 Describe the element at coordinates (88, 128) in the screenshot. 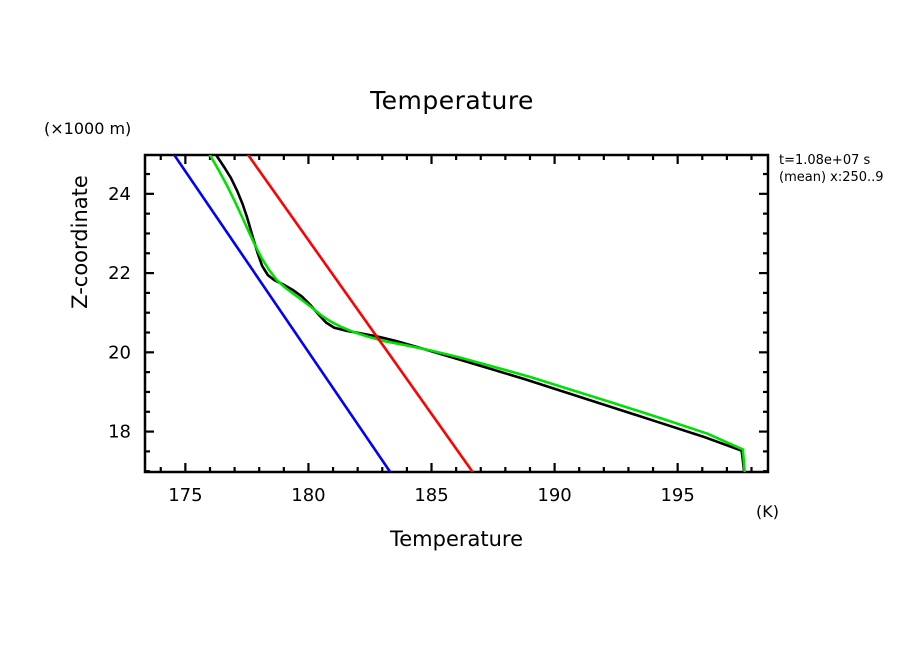

I see `y-axis-unit-label: (×1000 m)` at that location.